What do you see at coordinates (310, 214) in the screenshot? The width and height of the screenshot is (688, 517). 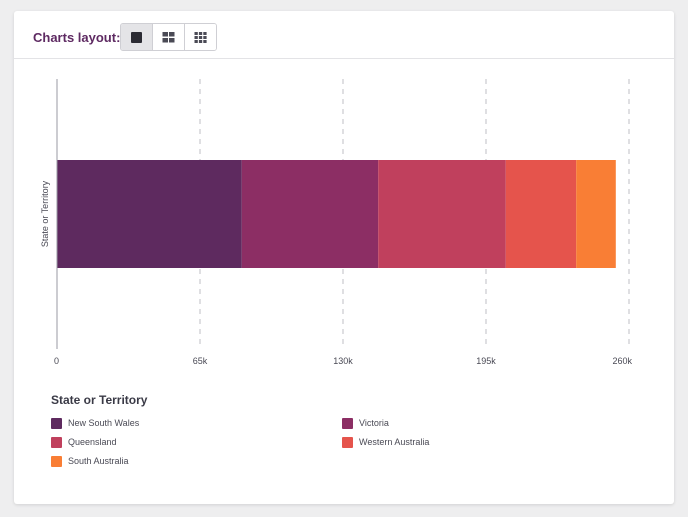 I see `bar-segment-victoria` at bounding box center [310, 214].